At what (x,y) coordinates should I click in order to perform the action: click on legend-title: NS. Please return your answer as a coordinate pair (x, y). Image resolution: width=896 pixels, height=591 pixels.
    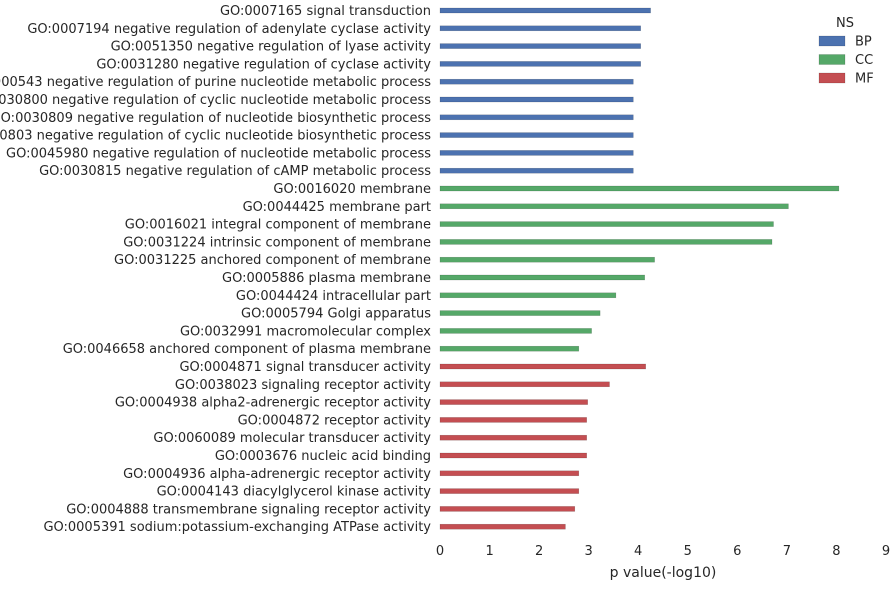
    Looking at the image, I should click on (845, 23).